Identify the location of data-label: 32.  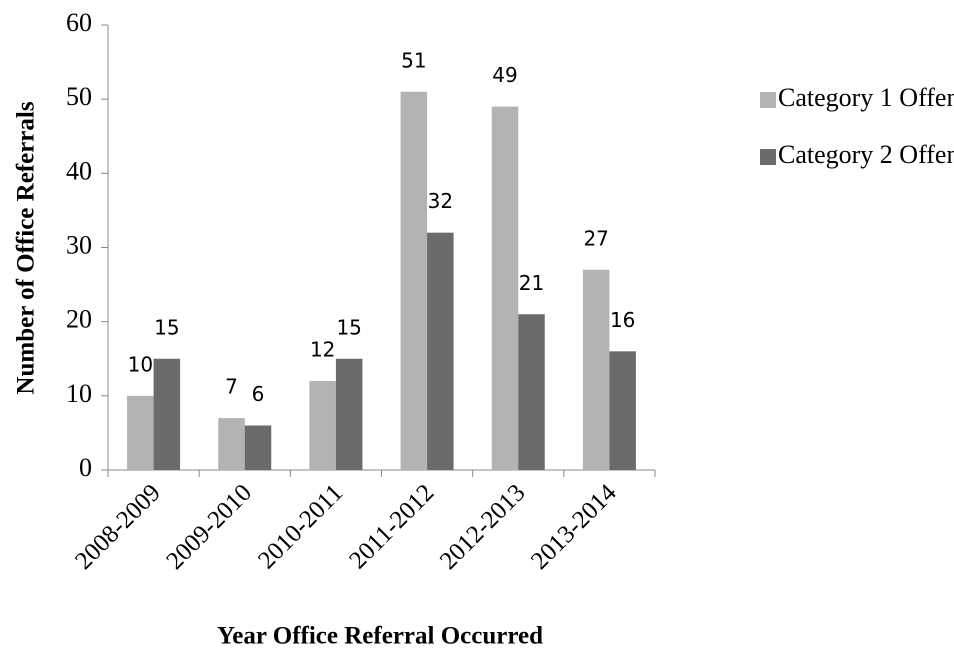
(440, 201).